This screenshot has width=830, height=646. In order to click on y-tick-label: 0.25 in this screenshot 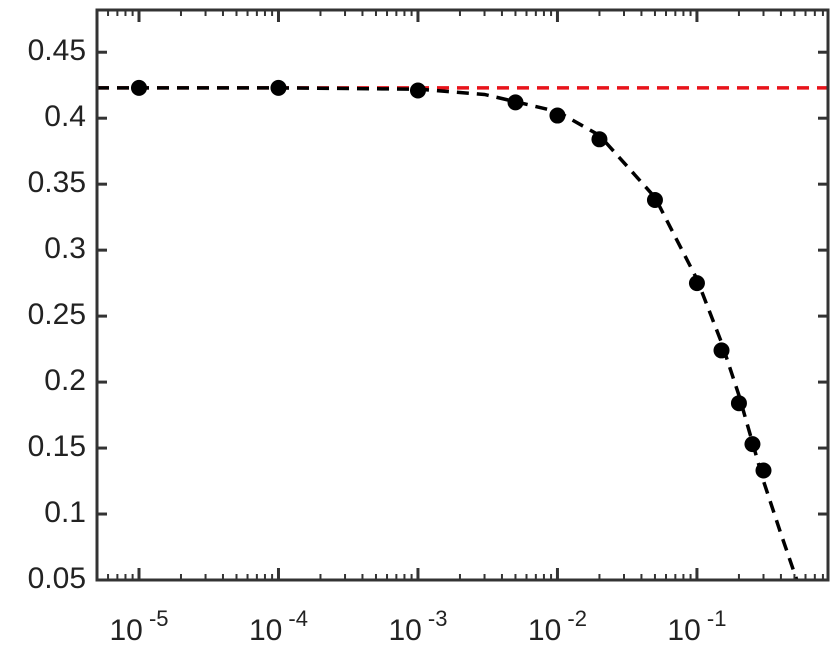, I will do `click(57, 314)`.